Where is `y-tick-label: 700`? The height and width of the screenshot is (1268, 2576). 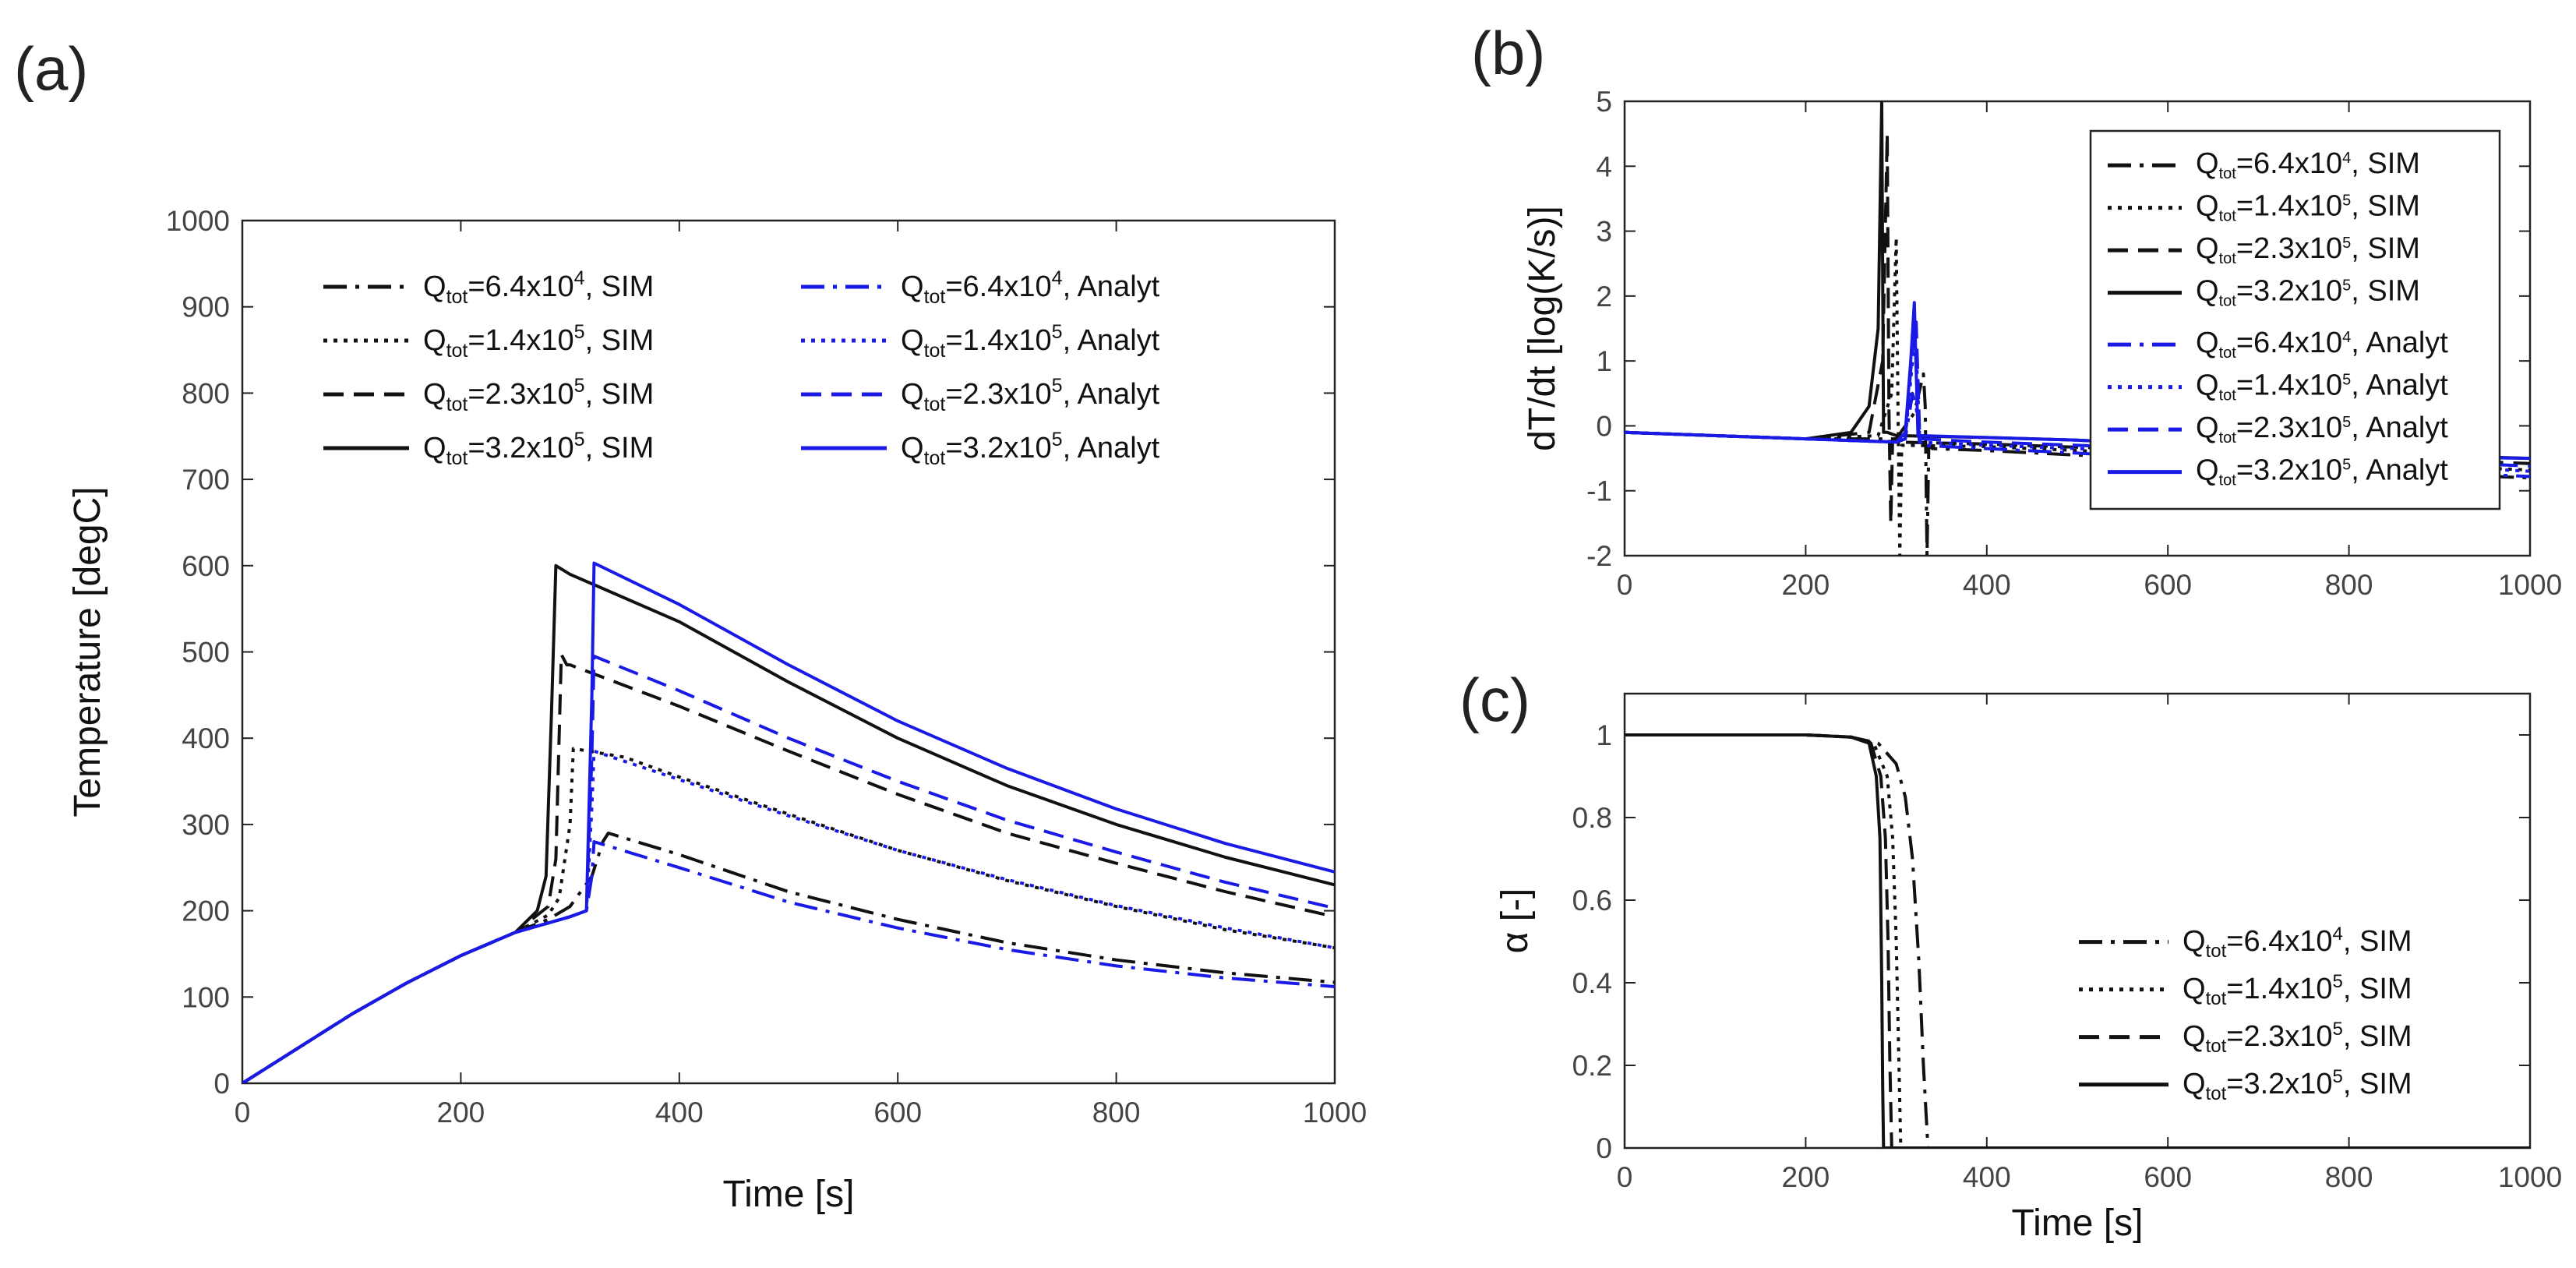
y-tick-label: 700 is located at coordinates (206, 480).